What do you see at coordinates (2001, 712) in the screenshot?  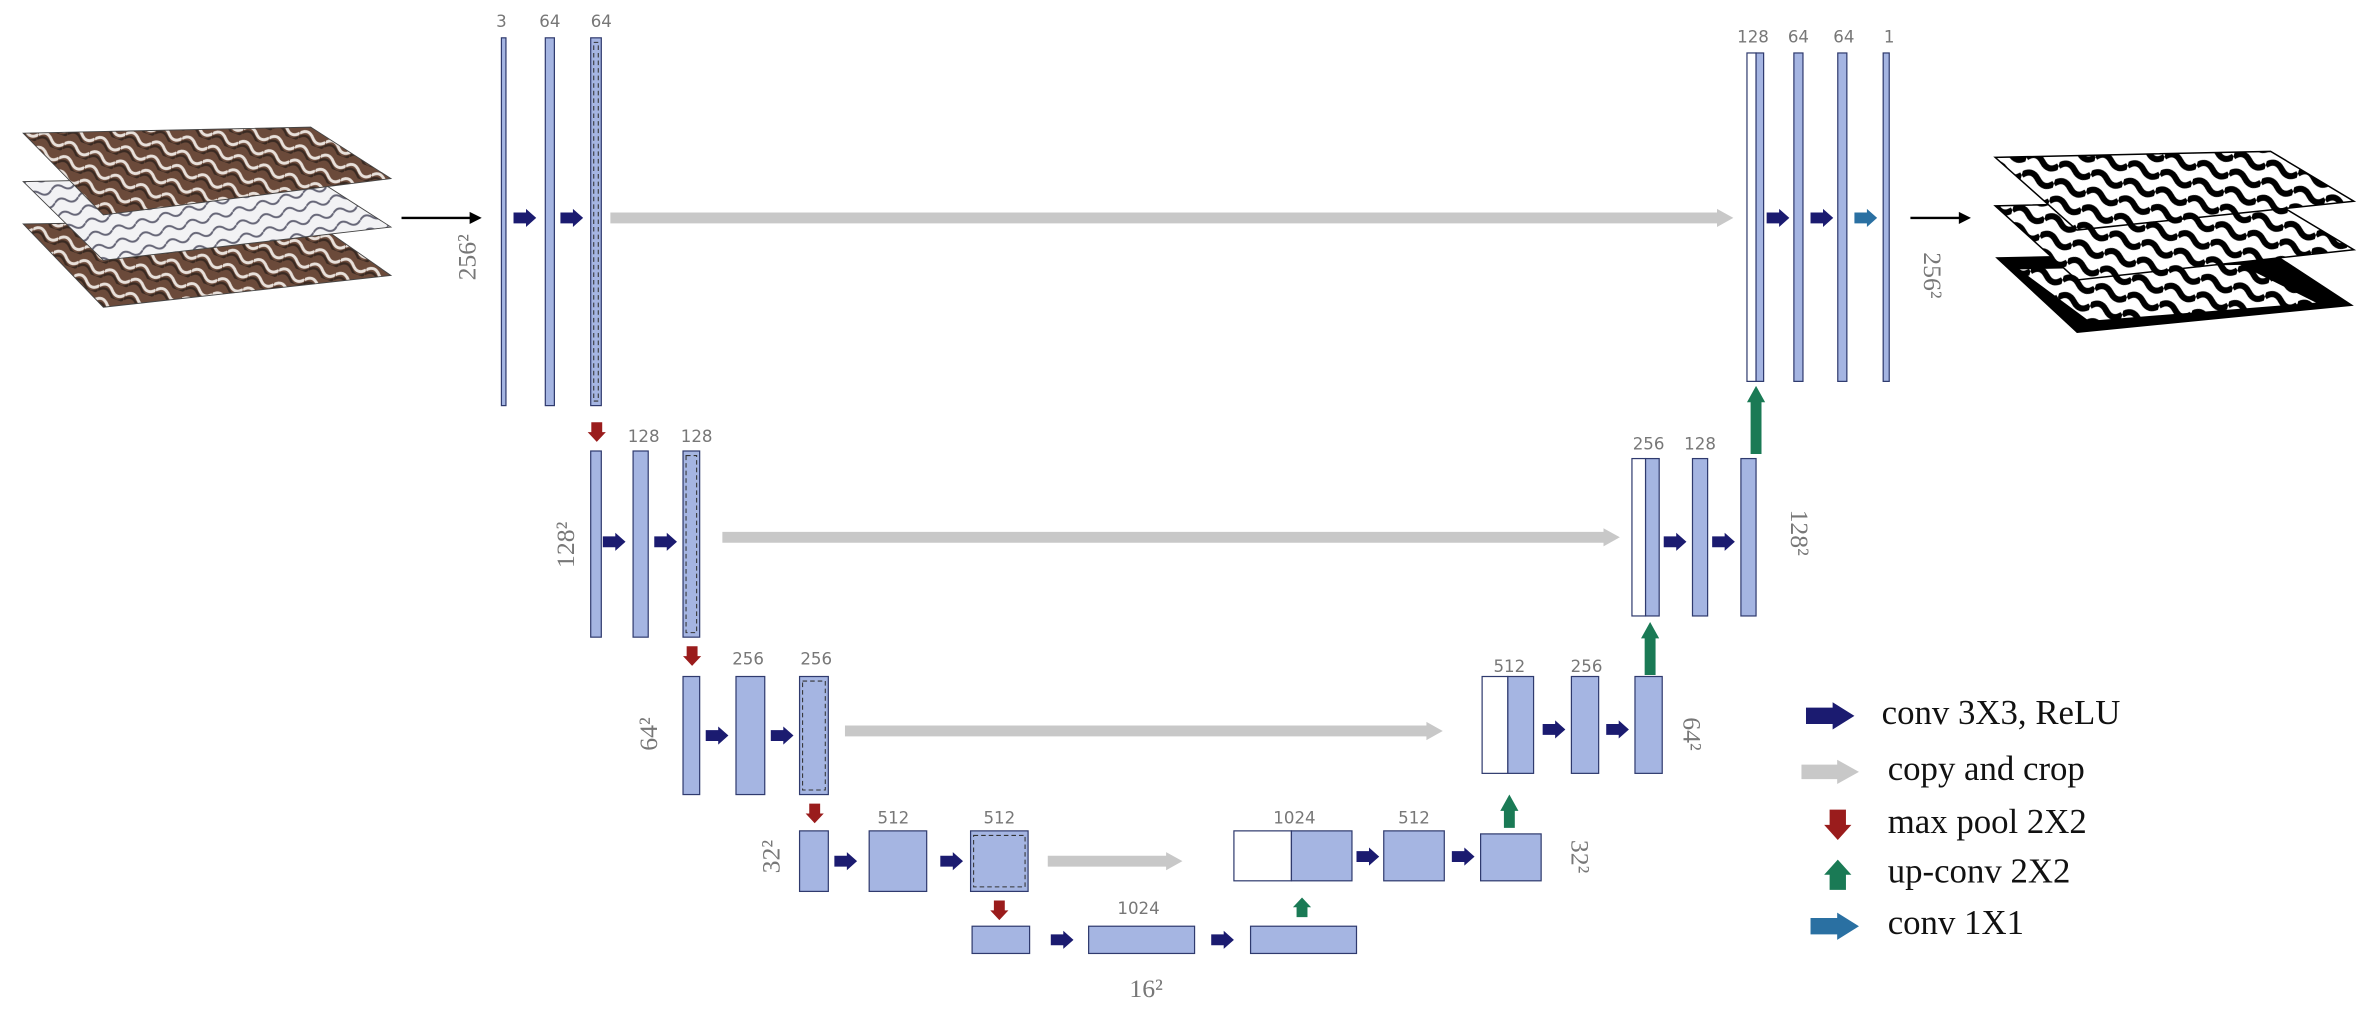 I see `legend-label: conv 3X3, ReLU` at bounding box center [2001, 712].